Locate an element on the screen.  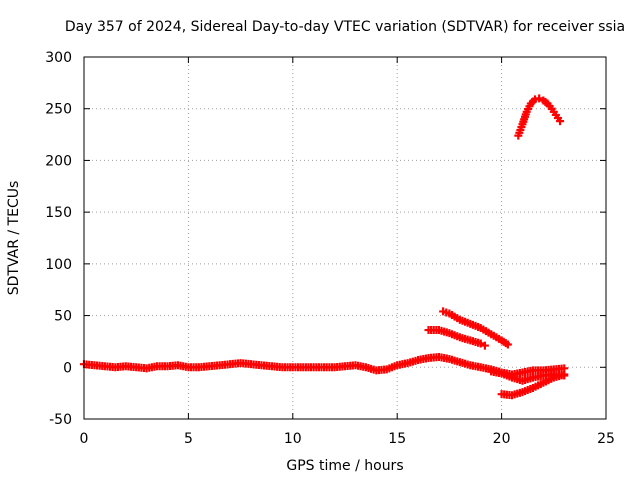
y-tick-label: 300 is located at coordinates (58, 58).